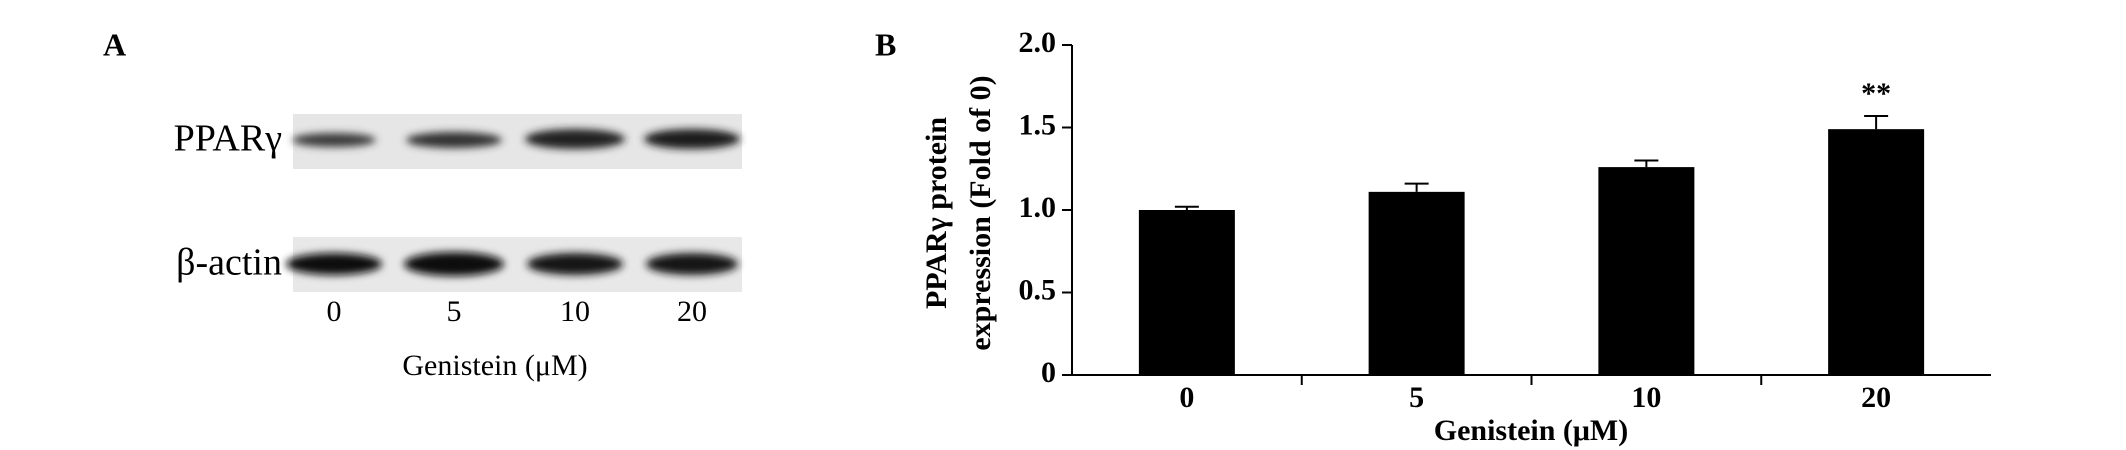 The width and height of the screenshot is (2126, 450). What do you see at coordinates (229, 263) in the screenshot?
I see `row-label: β-actin` at bounding box center [229, 263].